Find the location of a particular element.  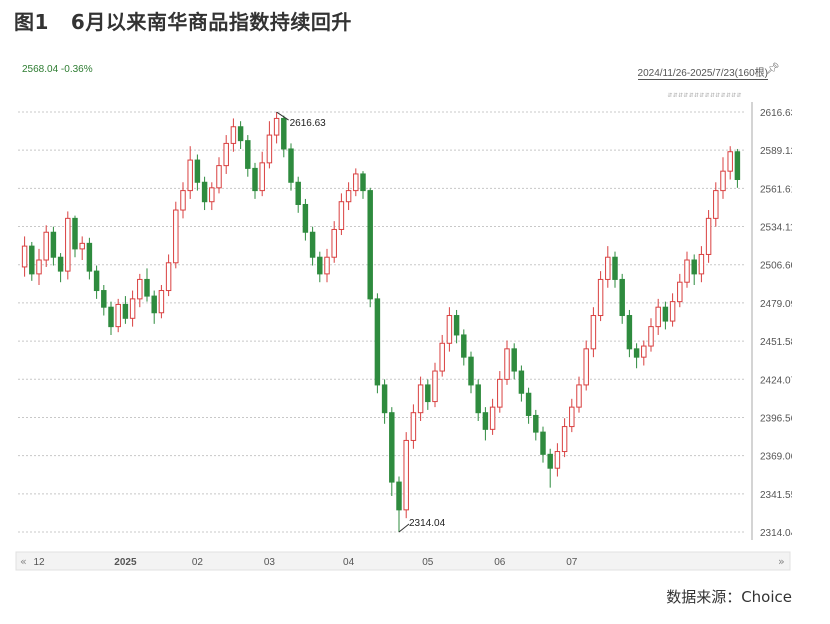

low-annotation-label: 2314.04 is located at coordinates (427, 523).